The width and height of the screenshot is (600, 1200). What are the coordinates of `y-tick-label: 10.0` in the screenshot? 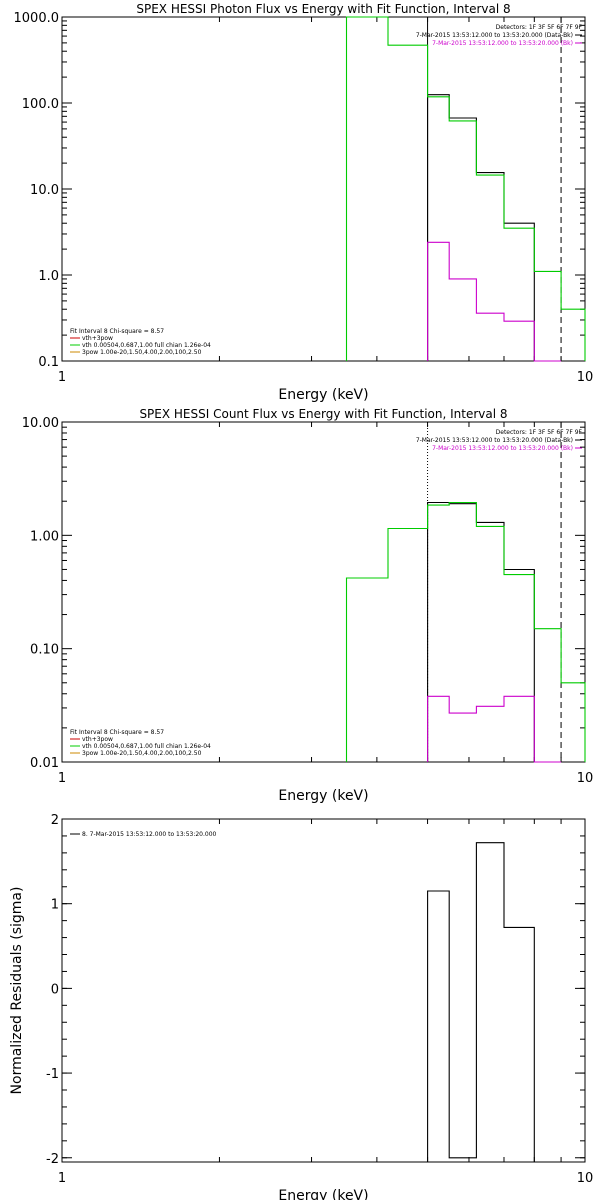 It's located at (44, 190).